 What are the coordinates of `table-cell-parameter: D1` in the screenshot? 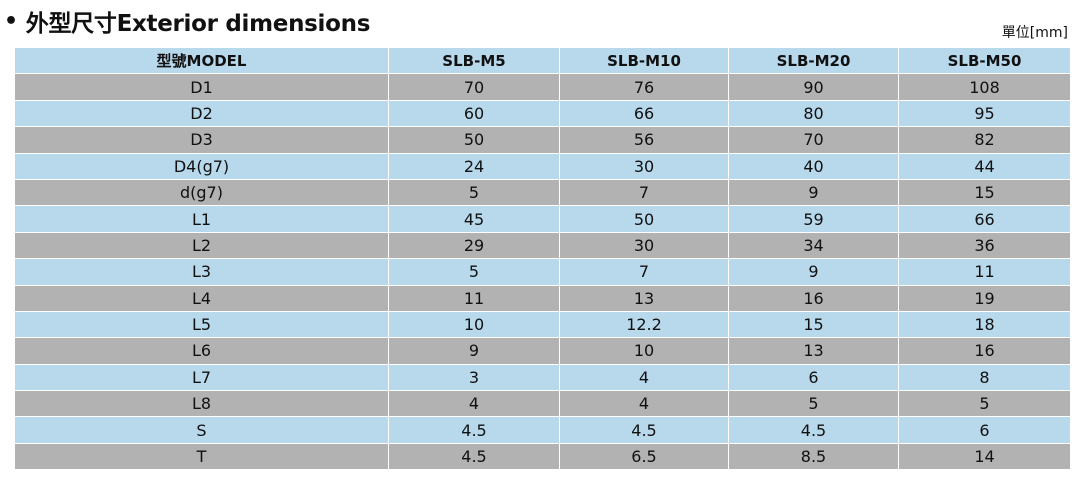 It's located at (201, 87).